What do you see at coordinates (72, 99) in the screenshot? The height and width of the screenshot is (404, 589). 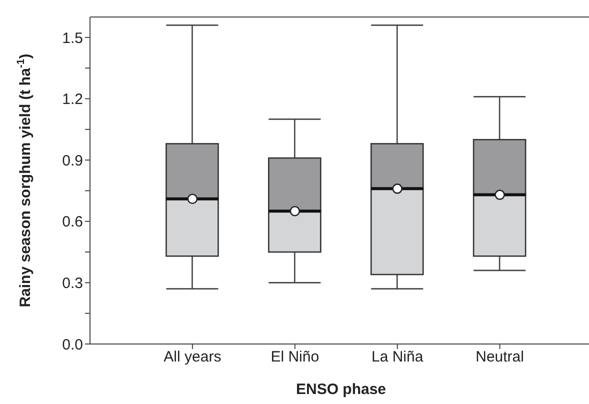 I see `y-tick-label: 1.2` at bounding box center [72, 99].